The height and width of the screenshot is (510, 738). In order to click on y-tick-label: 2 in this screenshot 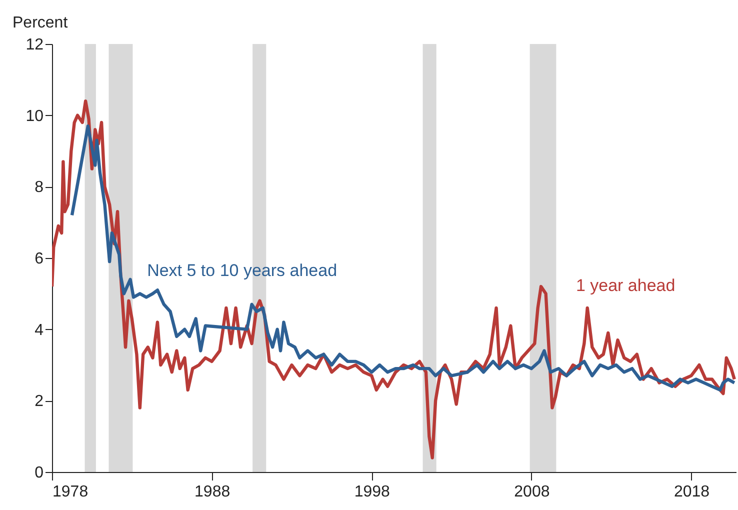, I will do `click(39, 401)`.